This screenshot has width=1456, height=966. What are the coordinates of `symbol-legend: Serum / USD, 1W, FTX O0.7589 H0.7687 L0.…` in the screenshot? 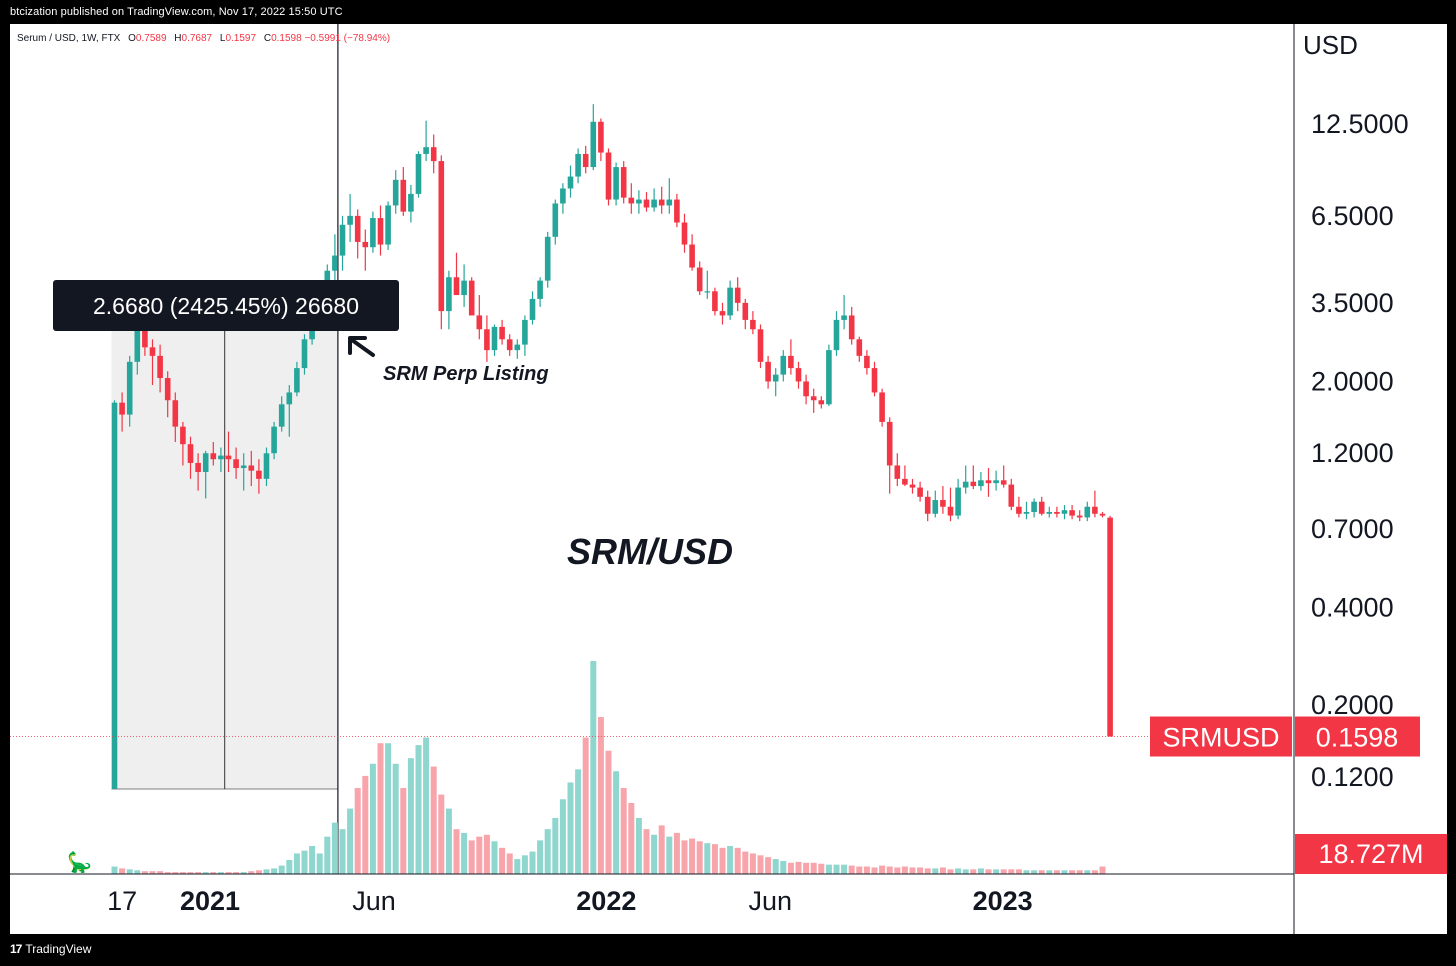 It's located at (203, 38).